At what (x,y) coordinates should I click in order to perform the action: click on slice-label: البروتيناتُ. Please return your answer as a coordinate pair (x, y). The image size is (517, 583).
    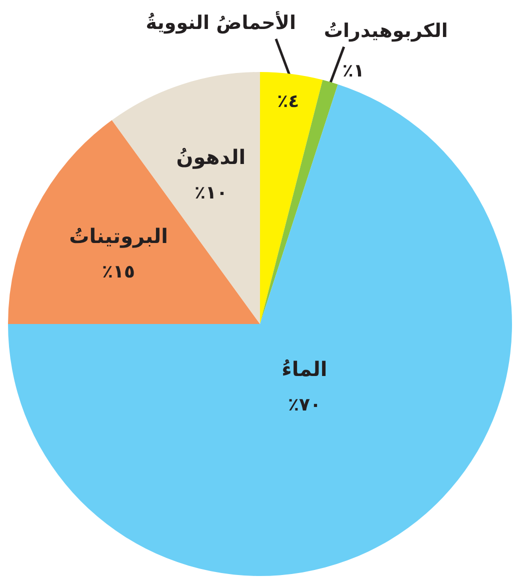
    Looking at the image, I should click on (118, 236).